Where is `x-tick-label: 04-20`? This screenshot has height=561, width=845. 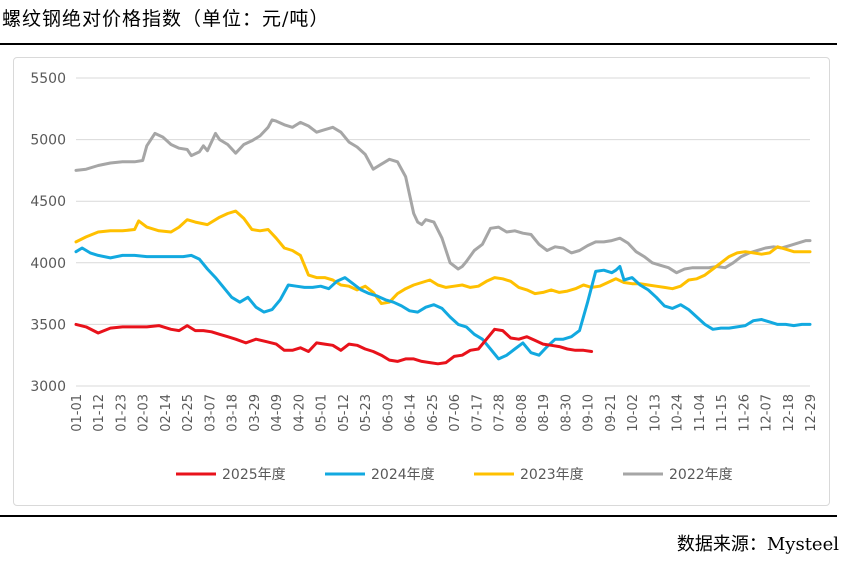
x-tick-label: 04-20 is located at coordinates (299, 413).